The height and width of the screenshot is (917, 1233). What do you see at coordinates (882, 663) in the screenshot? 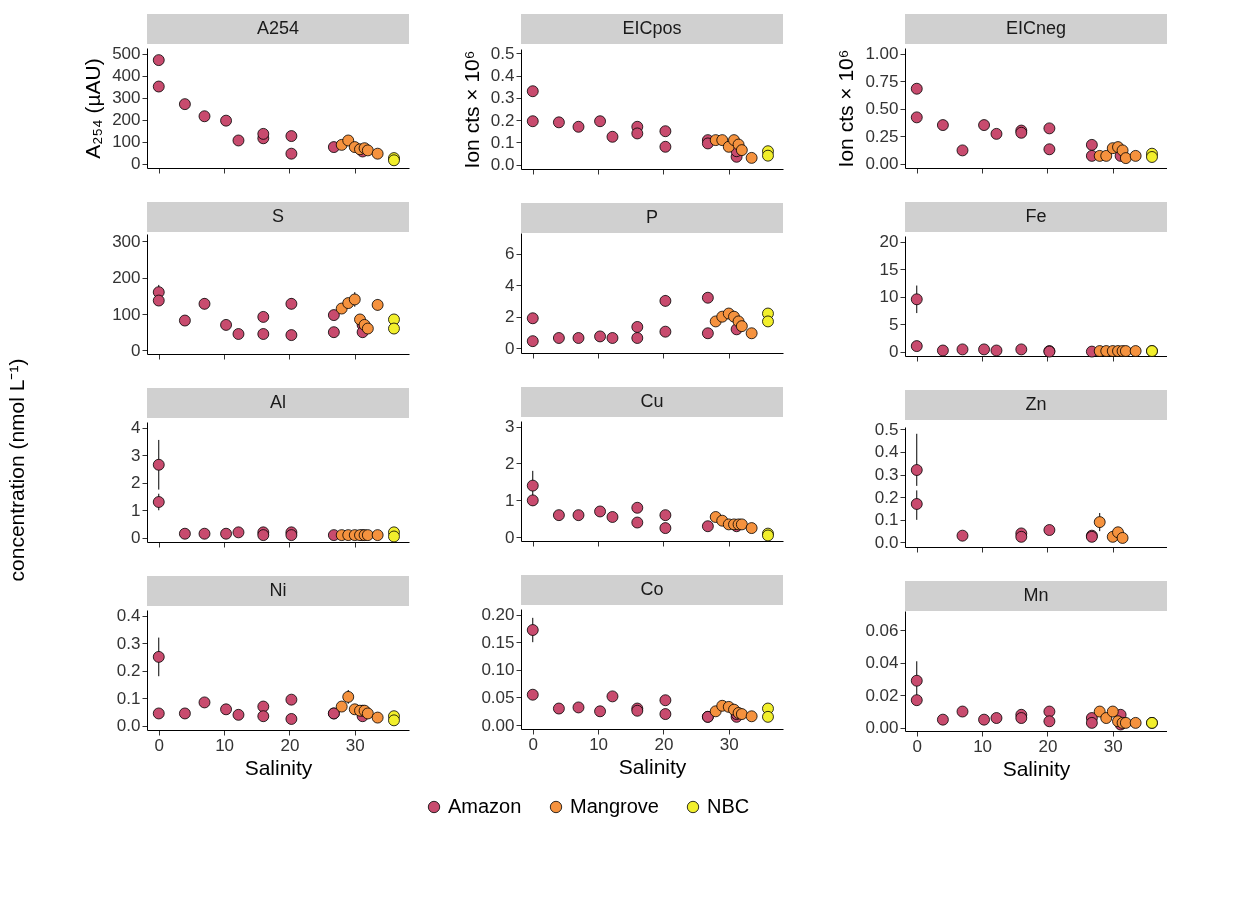
I see `y-tick-label: 0.04` at bounding box center [882, 663].